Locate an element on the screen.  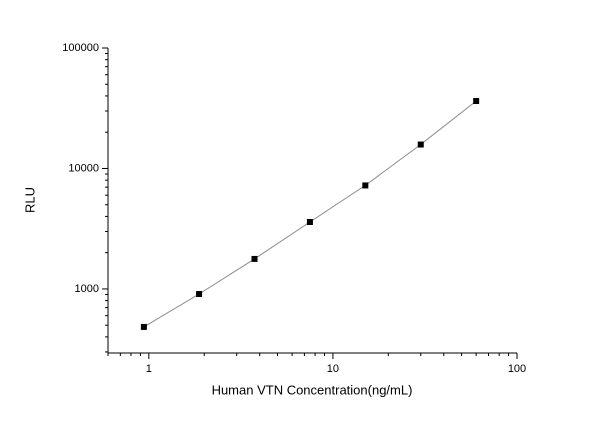
x-tick-label: 10 is located at coordinates (333, 369).